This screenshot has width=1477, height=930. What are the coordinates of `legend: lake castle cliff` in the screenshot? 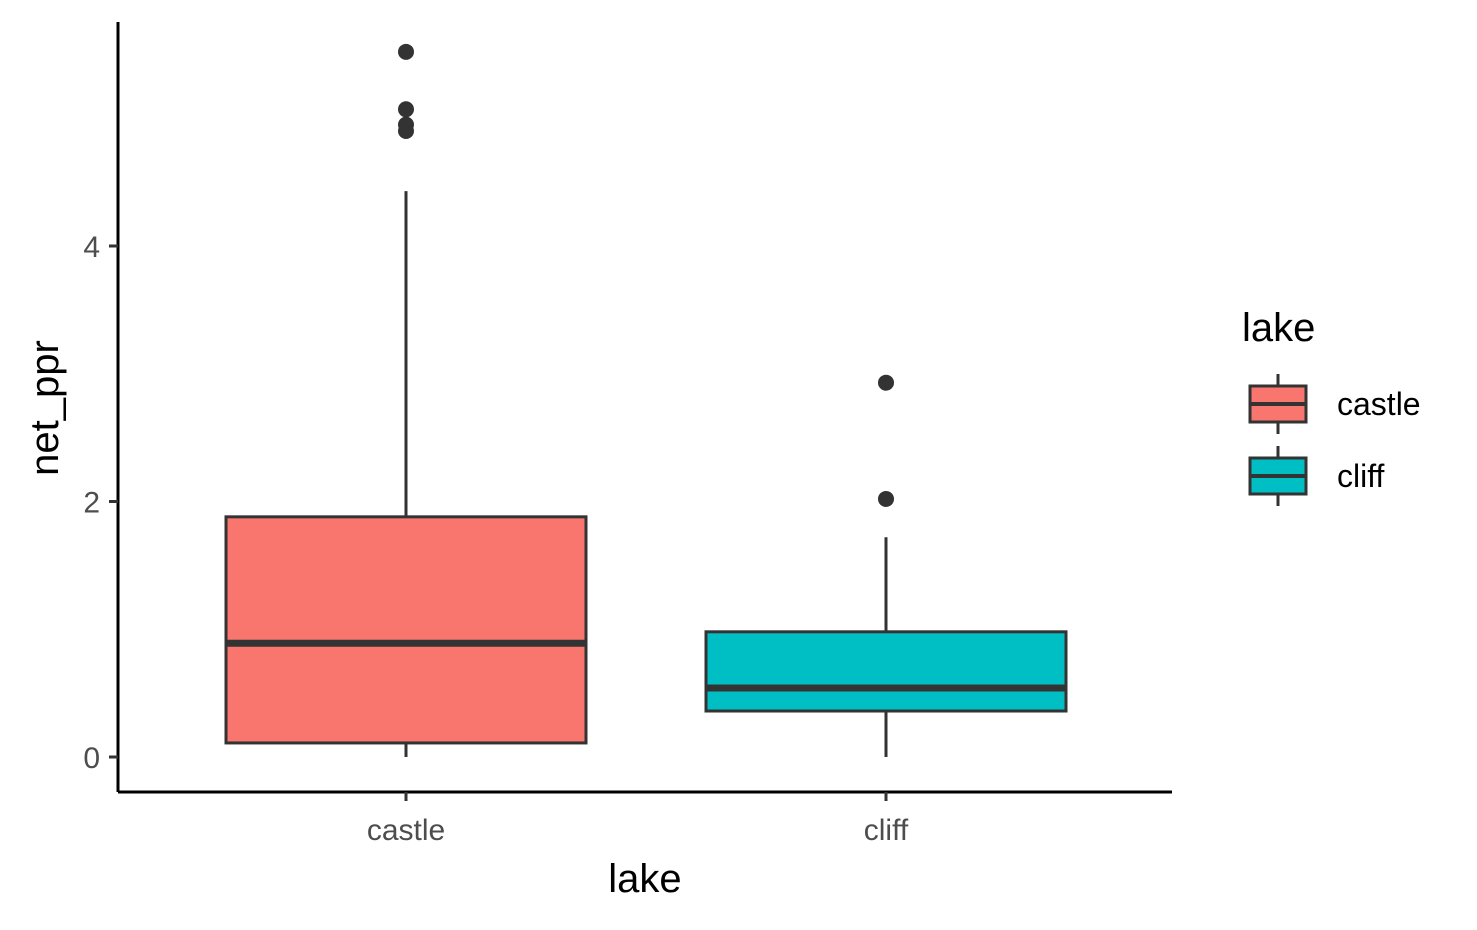 It's located at (1331, 406).